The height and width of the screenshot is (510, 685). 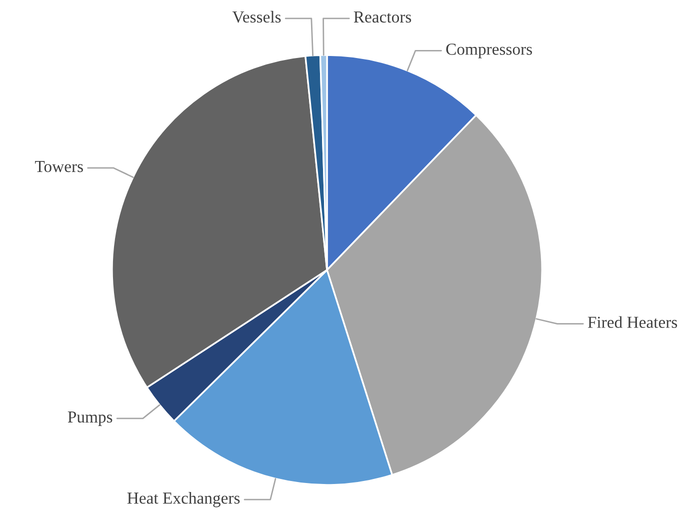 I want to click on slice-label: Heat Exchangers, so click(x=183, y=500).